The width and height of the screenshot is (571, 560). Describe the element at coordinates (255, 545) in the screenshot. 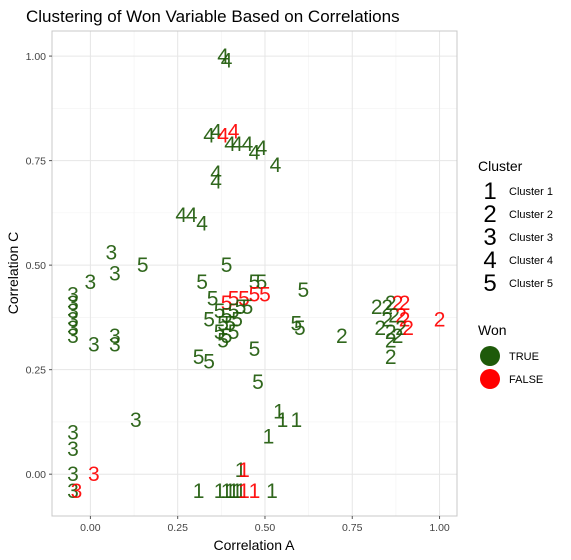

I see `x-axis-title: Correlation A` at that location.